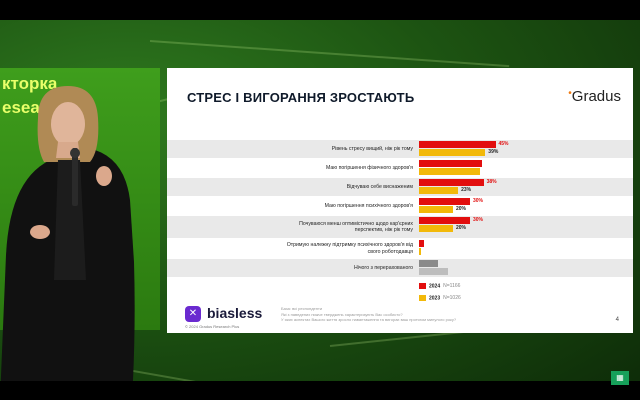  I want to click on category-label: Нічого з перерахованого, so click(383, 267).